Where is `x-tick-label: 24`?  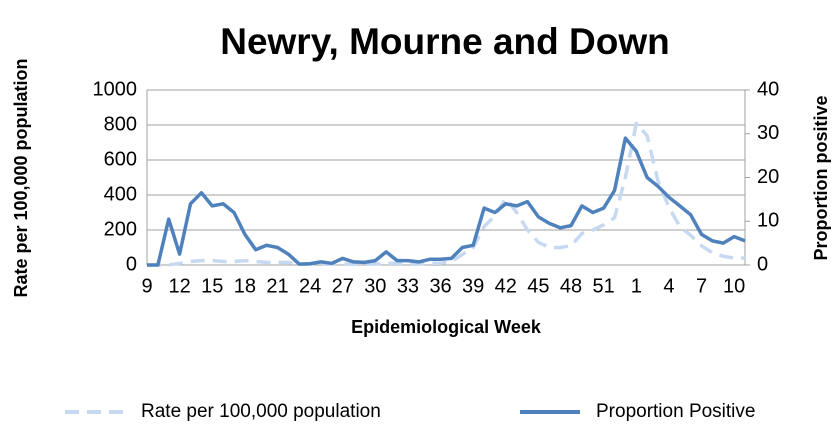 x-tick-label: 24 is located at coordinates (310, 286).